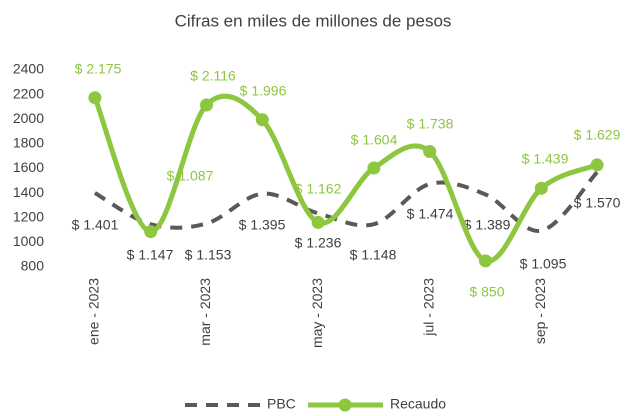 Image resolution: width=626 pixels, height=416 pixels. Describe the element at coordinates (28, 216) in the screenshot. I see `y-tick-label: 1200` at that location.